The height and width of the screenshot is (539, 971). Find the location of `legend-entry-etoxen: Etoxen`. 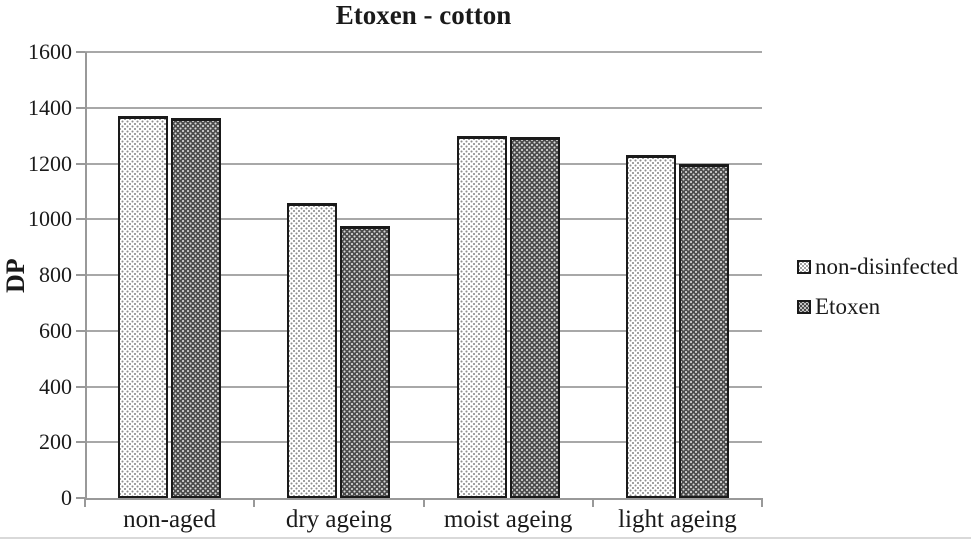

legend-entry-etoxen: Etoxen is located at coordinates (877, 307).